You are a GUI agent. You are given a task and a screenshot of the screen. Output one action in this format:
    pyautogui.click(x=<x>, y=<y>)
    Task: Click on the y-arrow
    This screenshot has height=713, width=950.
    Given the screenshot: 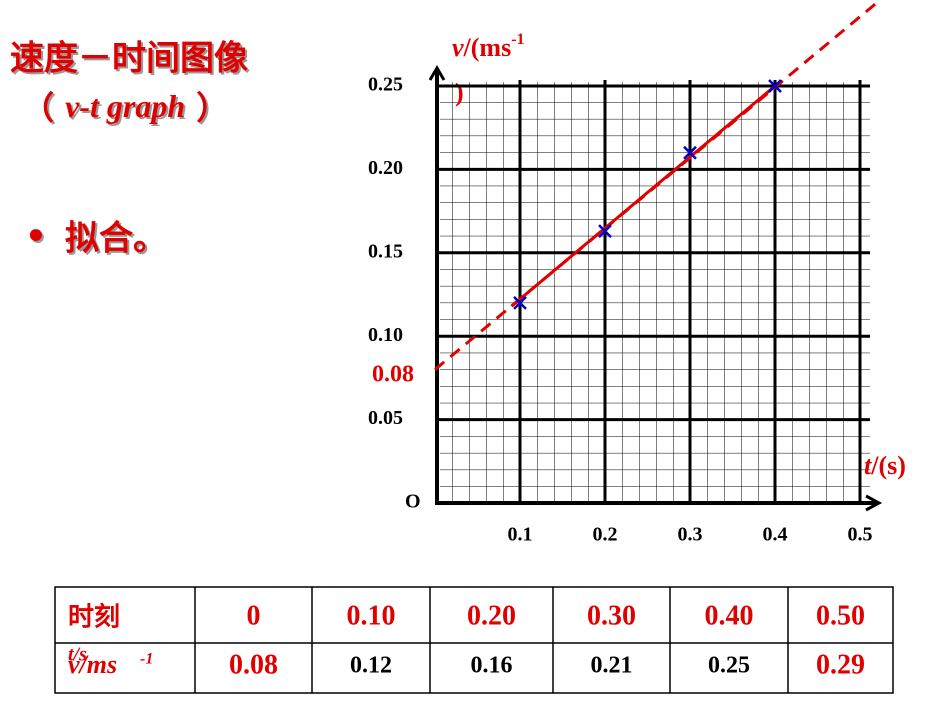 What is the action you would take?
    pyautogui.click(x=437, y=73)
    